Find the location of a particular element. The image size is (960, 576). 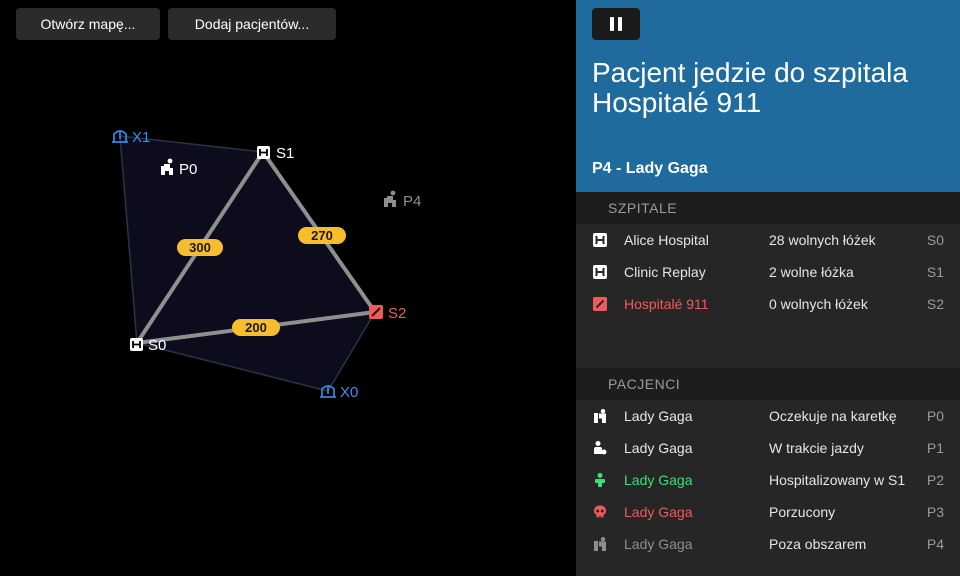

hospital-name: Alice Hospital is located at coordinates (666, 240).